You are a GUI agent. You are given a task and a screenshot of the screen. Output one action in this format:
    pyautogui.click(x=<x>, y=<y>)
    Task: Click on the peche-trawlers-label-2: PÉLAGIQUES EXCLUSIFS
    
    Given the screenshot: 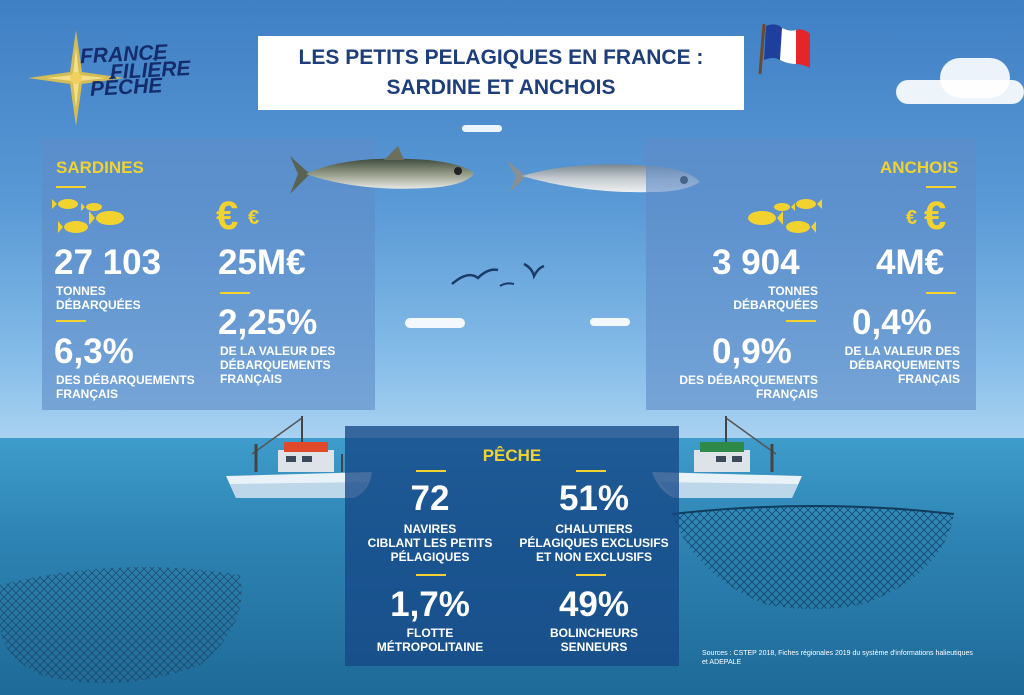 What is the action you would take?
    pyautogui.click(x=594, y=543)
    